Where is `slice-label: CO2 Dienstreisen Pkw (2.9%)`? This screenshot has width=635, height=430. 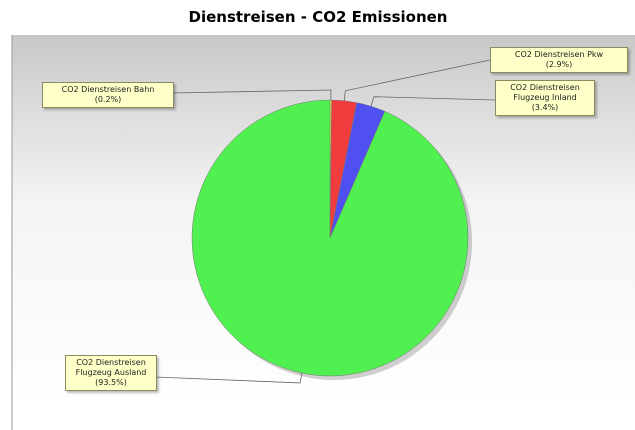 slice-label: CO2 Dienstreisen Pkw (2.9%) is located at coordinates (559, 60).